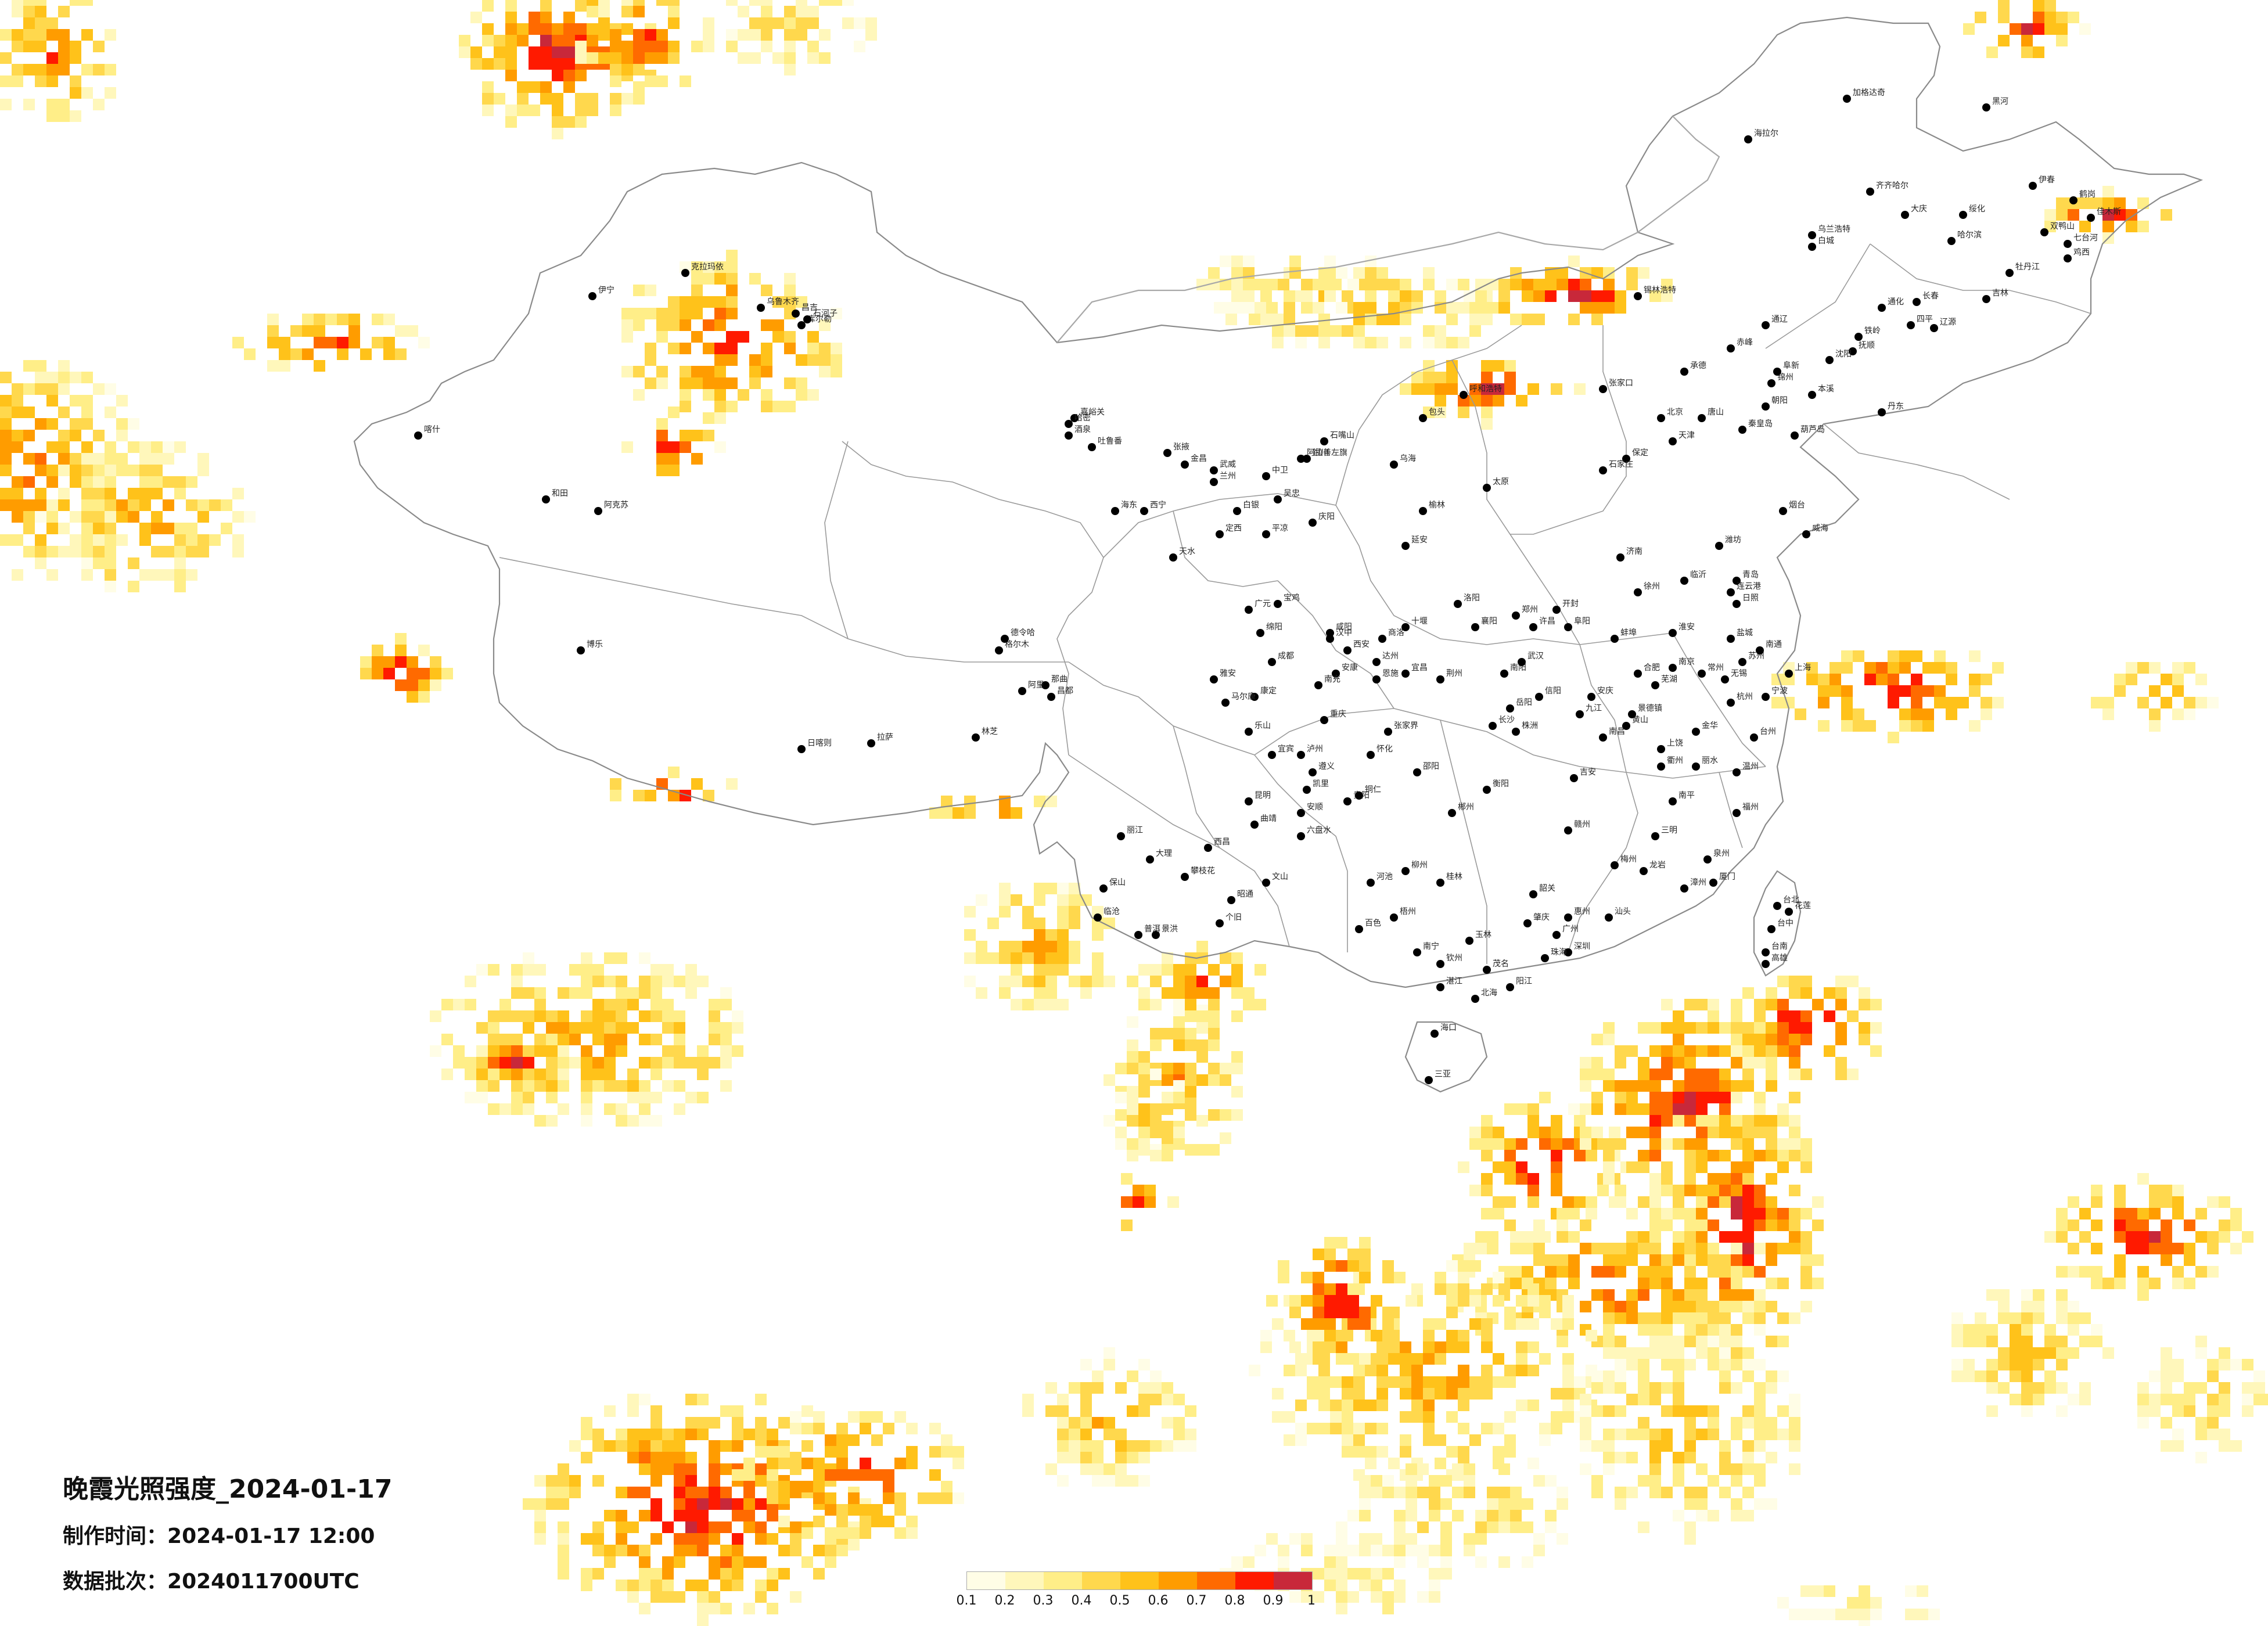  I want to click on city-label: 赤峰, so click(1745, 342).